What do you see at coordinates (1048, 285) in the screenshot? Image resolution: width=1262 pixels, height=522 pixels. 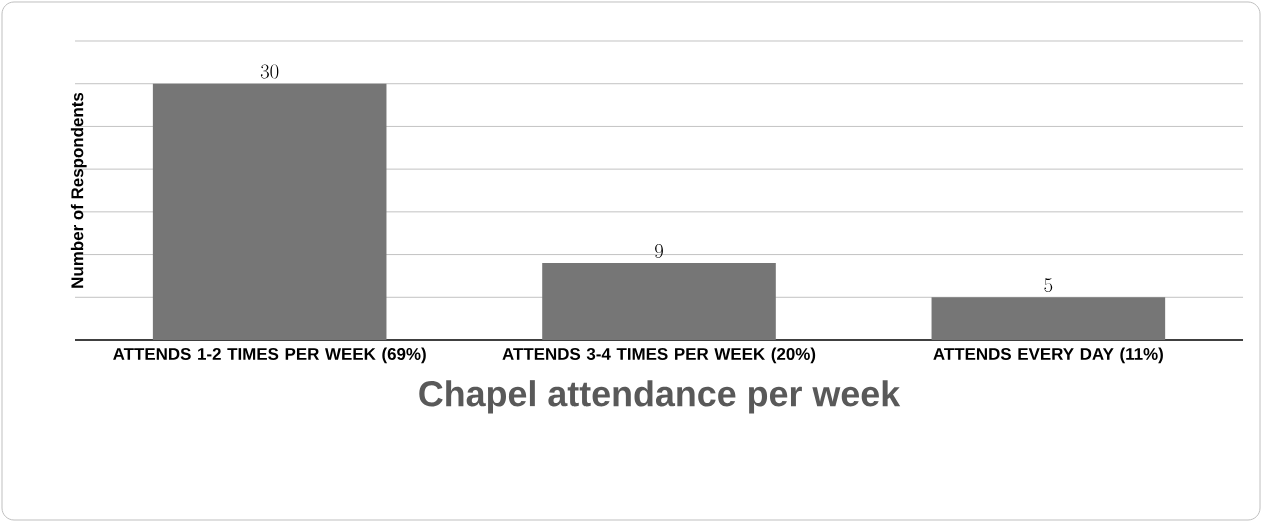 I see `data-label: 5` at bounding box center [1048, 285].